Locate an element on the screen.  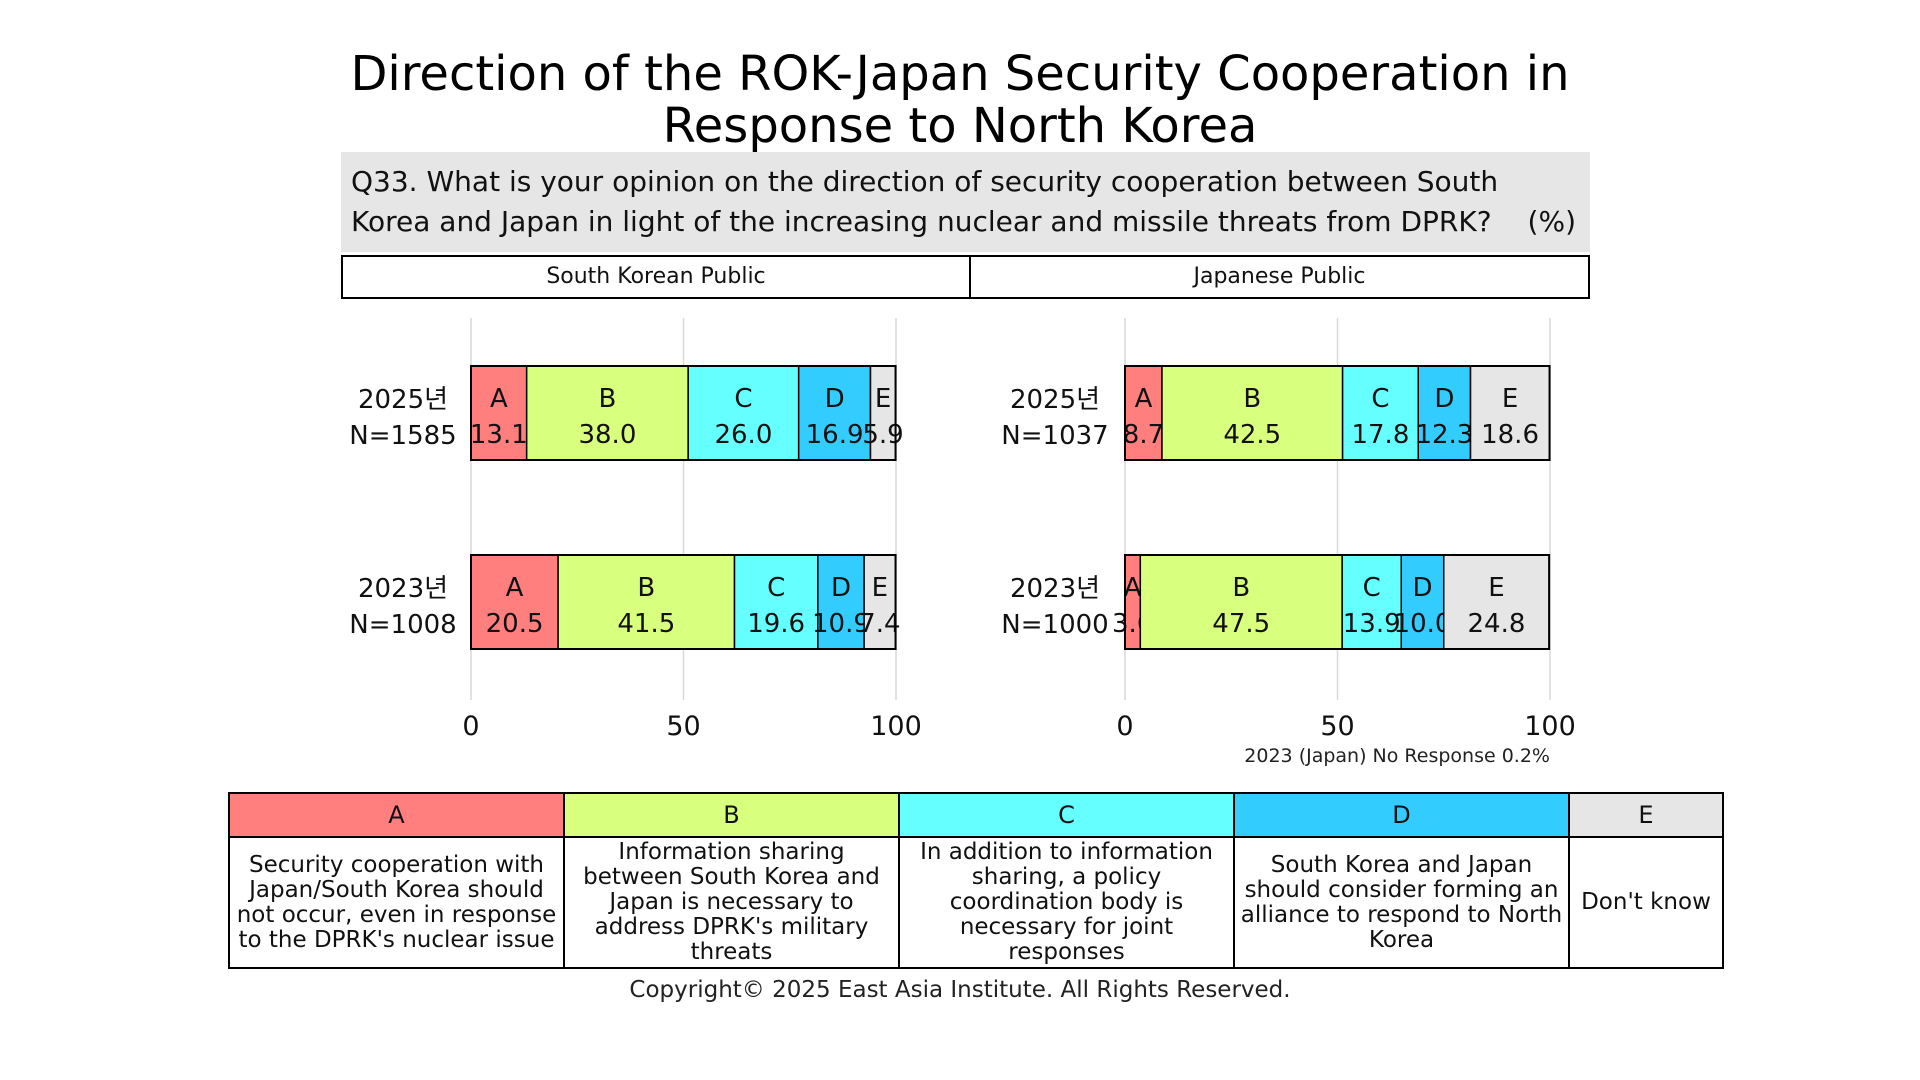
data-label: 5.9 is located at coordinates (882, 435).